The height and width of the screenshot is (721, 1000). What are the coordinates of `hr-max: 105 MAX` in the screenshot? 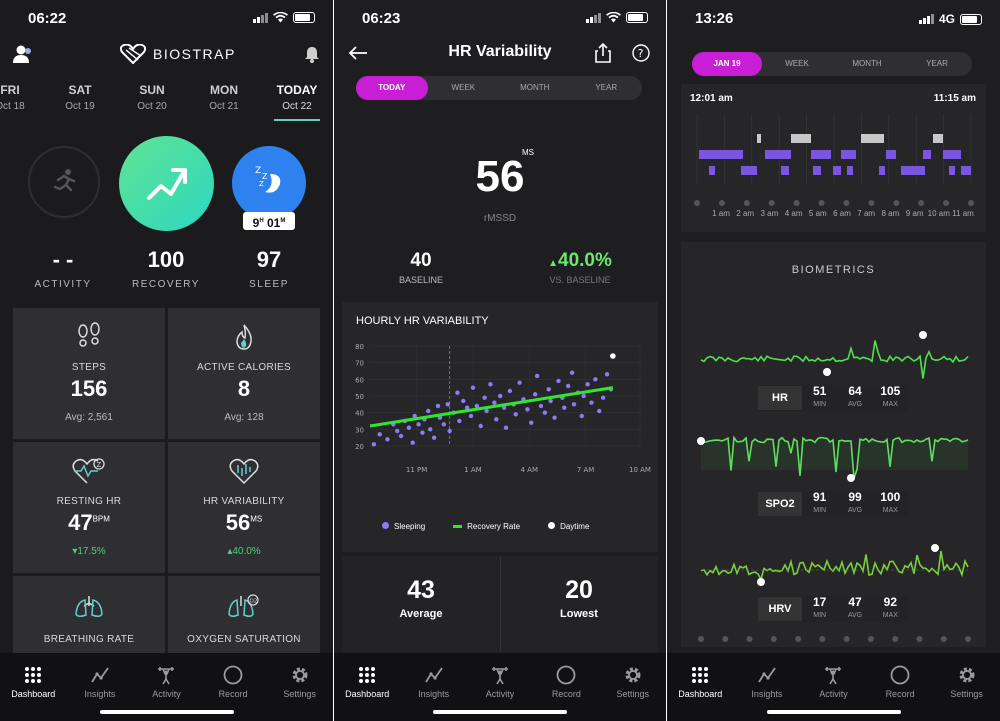 It's located at (890, 396).